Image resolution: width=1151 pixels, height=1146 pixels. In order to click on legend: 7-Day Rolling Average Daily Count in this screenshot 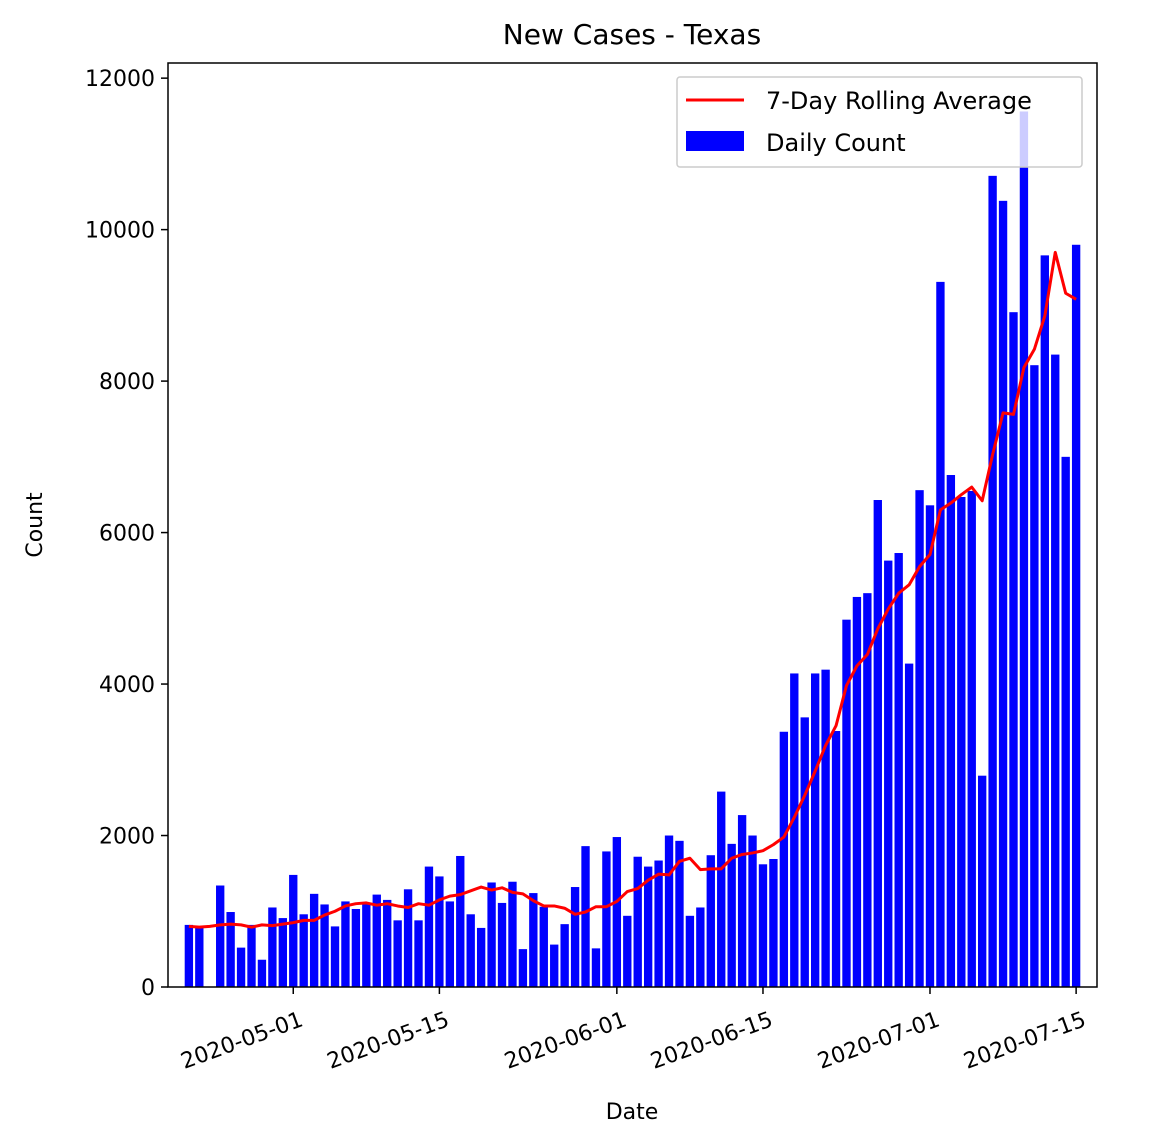, I will do `click(879, 122)`.